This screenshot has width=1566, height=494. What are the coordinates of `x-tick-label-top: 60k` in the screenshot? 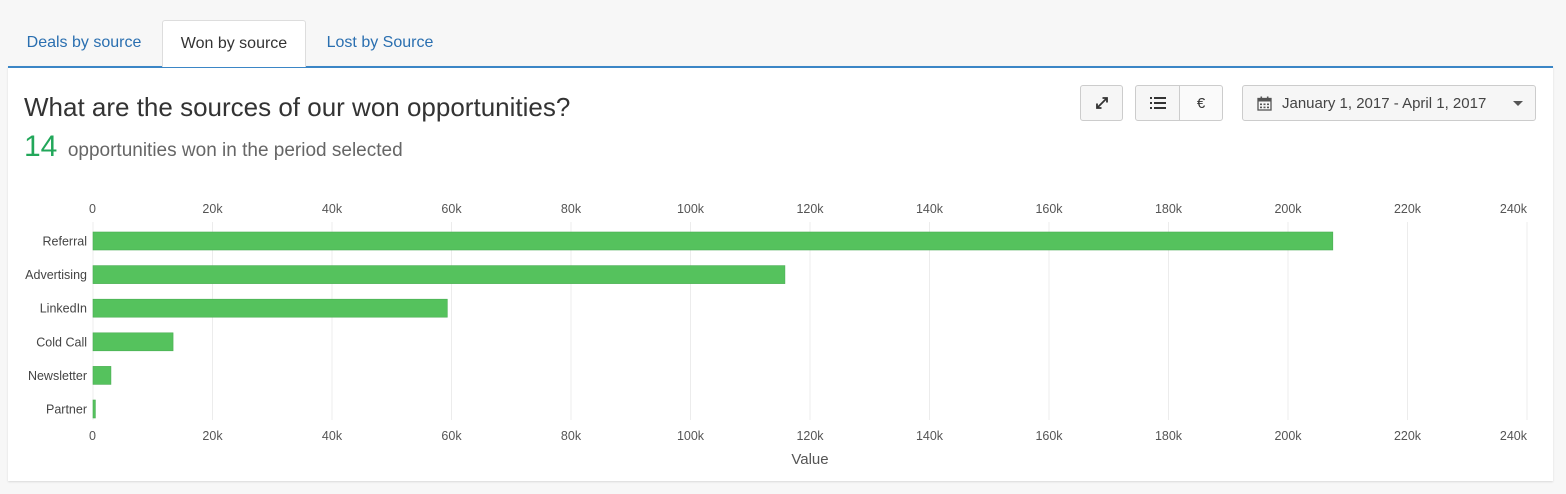 It's located at (451, 209).